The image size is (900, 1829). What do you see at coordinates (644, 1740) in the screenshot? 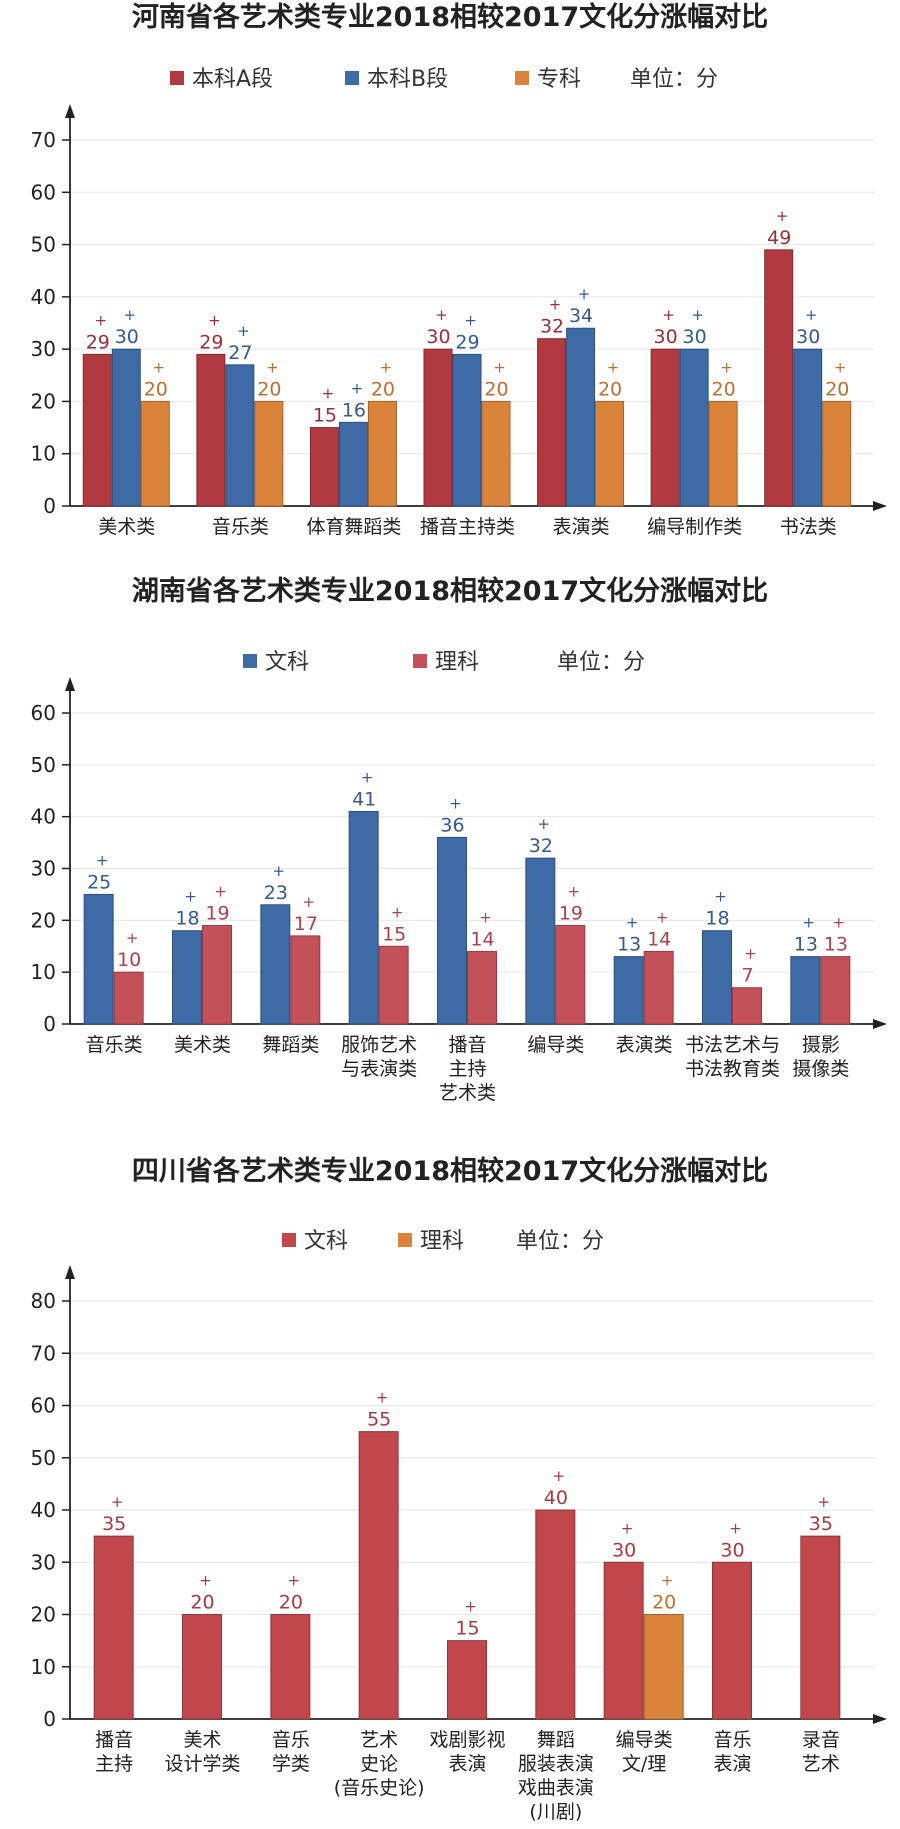
I see `sichuan-category-label-6-0: 编导类` at bounding box center [644, 1740].